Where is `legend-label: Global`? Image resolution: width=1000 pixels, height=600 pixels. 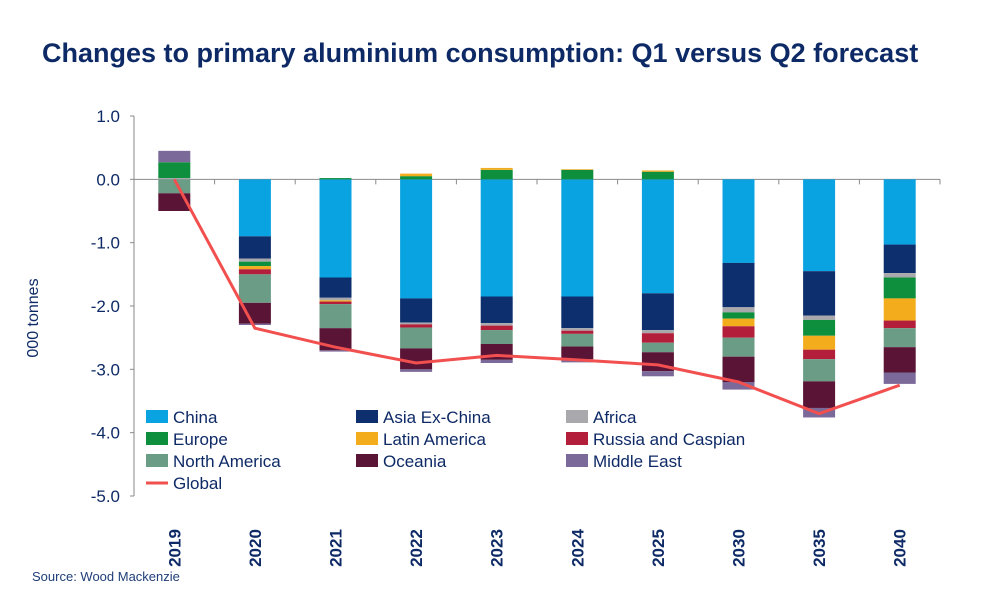
legend-label: Global is located at coordinates (197, 483).